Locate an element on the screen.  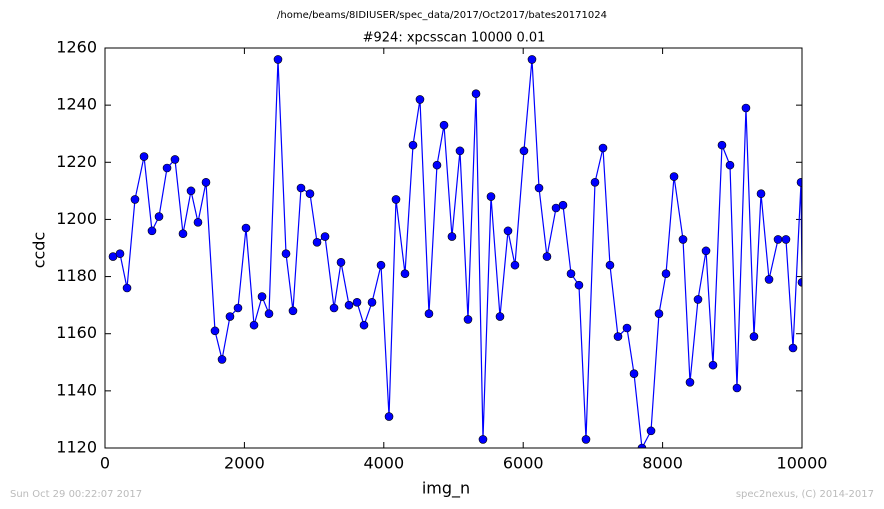
x-tick-label: 0 is located at coordinates (105, 463).